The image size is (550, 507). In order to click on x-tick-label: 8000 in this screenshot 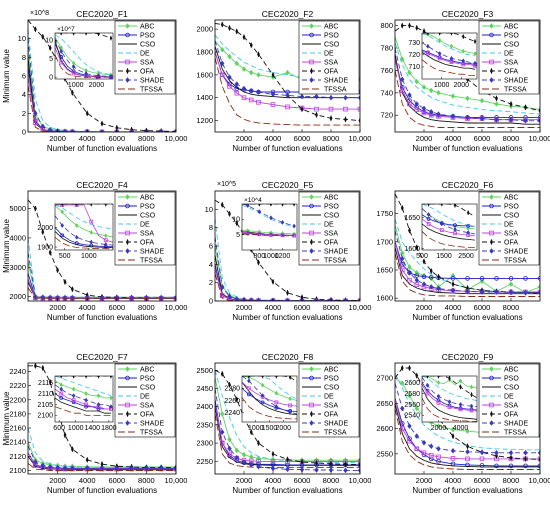, I will do `click(331, 480)`.